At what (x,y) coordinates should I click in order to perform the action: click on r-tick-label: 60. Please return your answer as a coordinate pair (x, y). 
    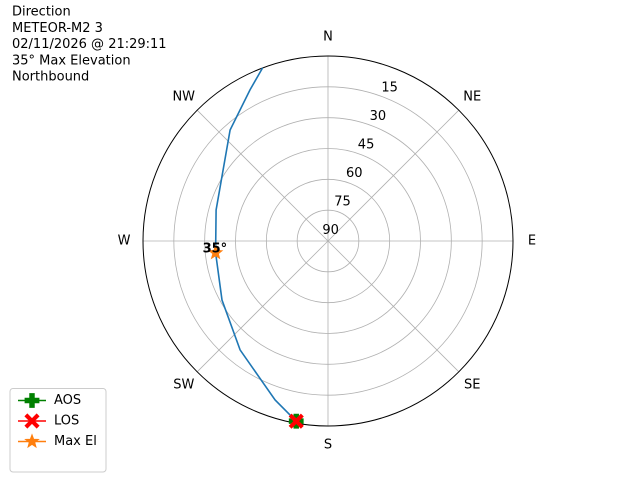
    Looking at the image, I should click on (354, 173).